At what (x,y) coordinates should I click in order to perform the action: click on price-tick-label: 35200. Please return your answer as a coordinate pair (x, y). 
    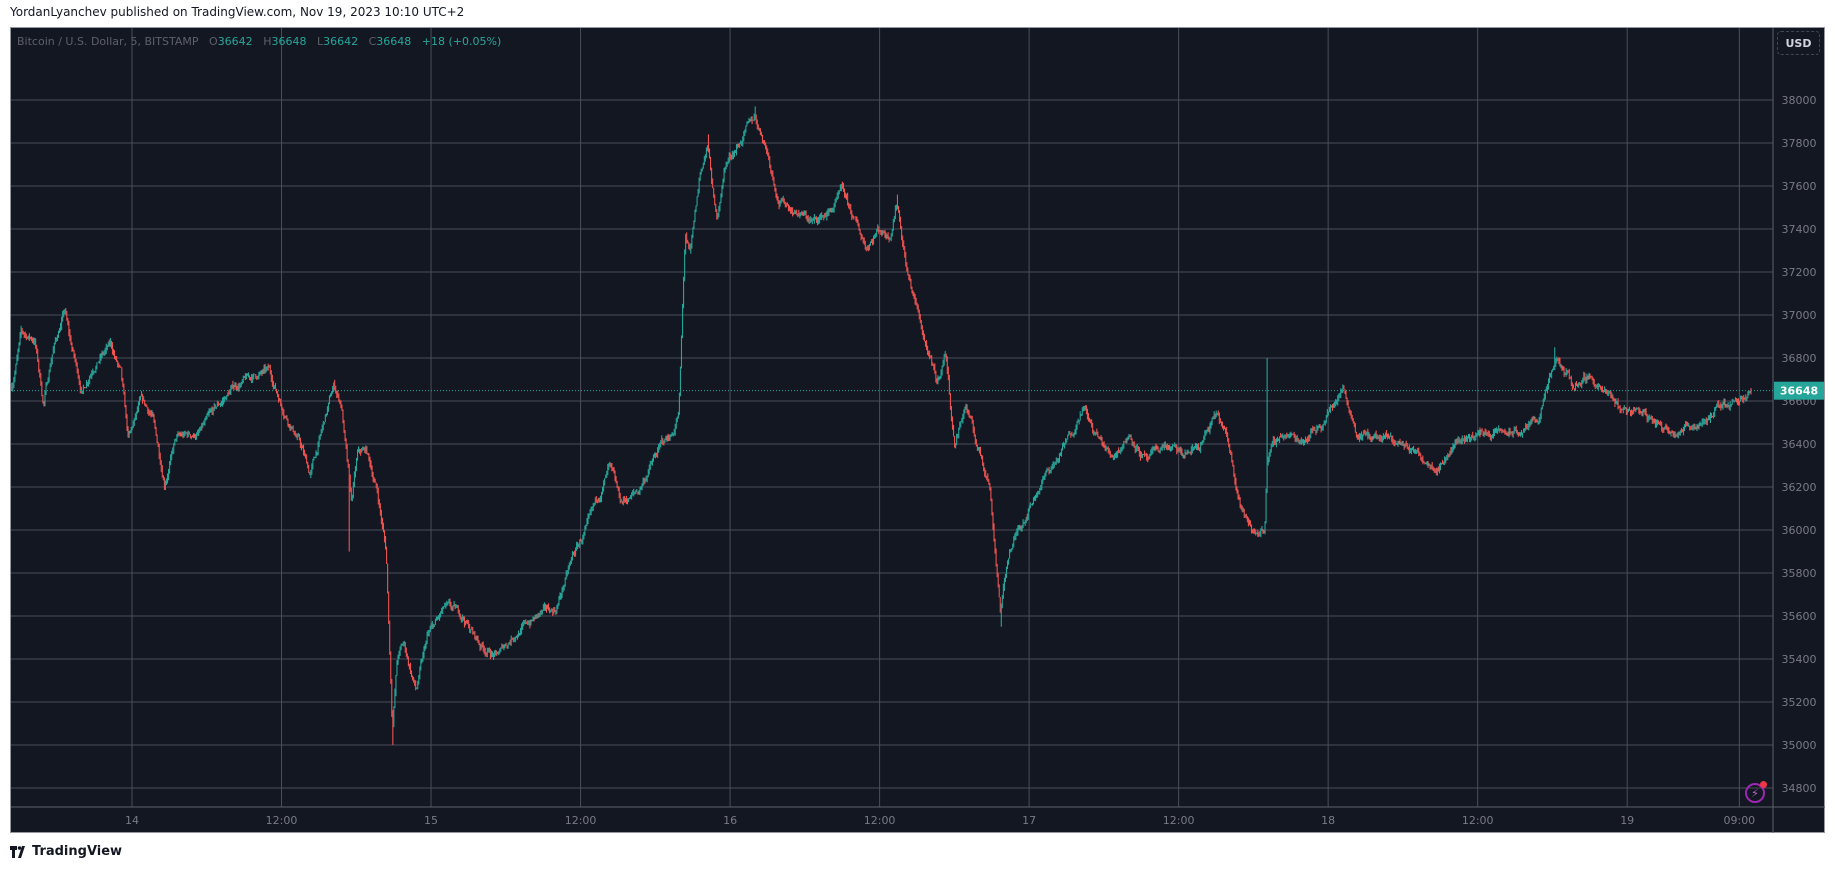
    Looking at the image, I should click on (1799, 702).